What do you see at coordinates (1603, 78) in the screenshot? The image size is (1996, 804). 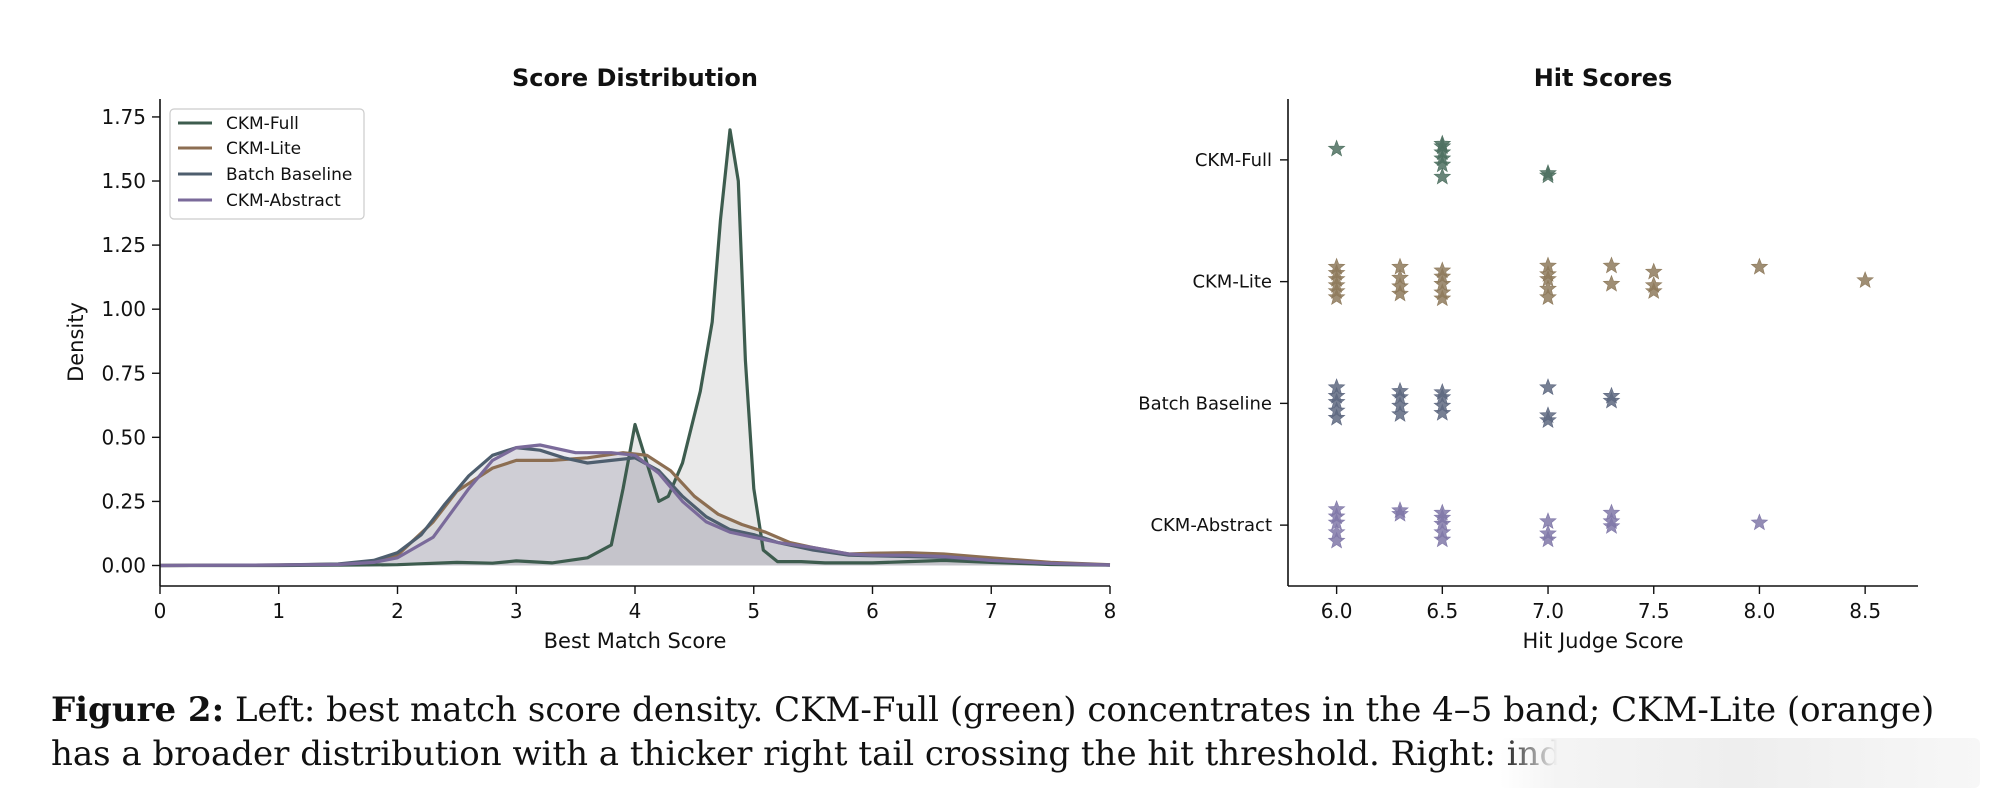 I see `right-chart-title: Hit Scores` at bounding box center [1603, 78].